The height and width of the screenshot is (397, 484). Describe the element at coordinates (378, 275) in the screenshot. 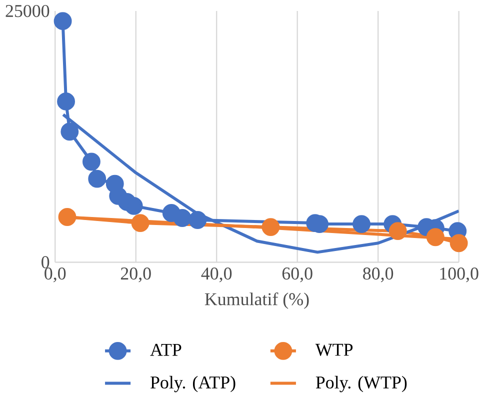

I see `x-tick-label: 80,0` at that location.